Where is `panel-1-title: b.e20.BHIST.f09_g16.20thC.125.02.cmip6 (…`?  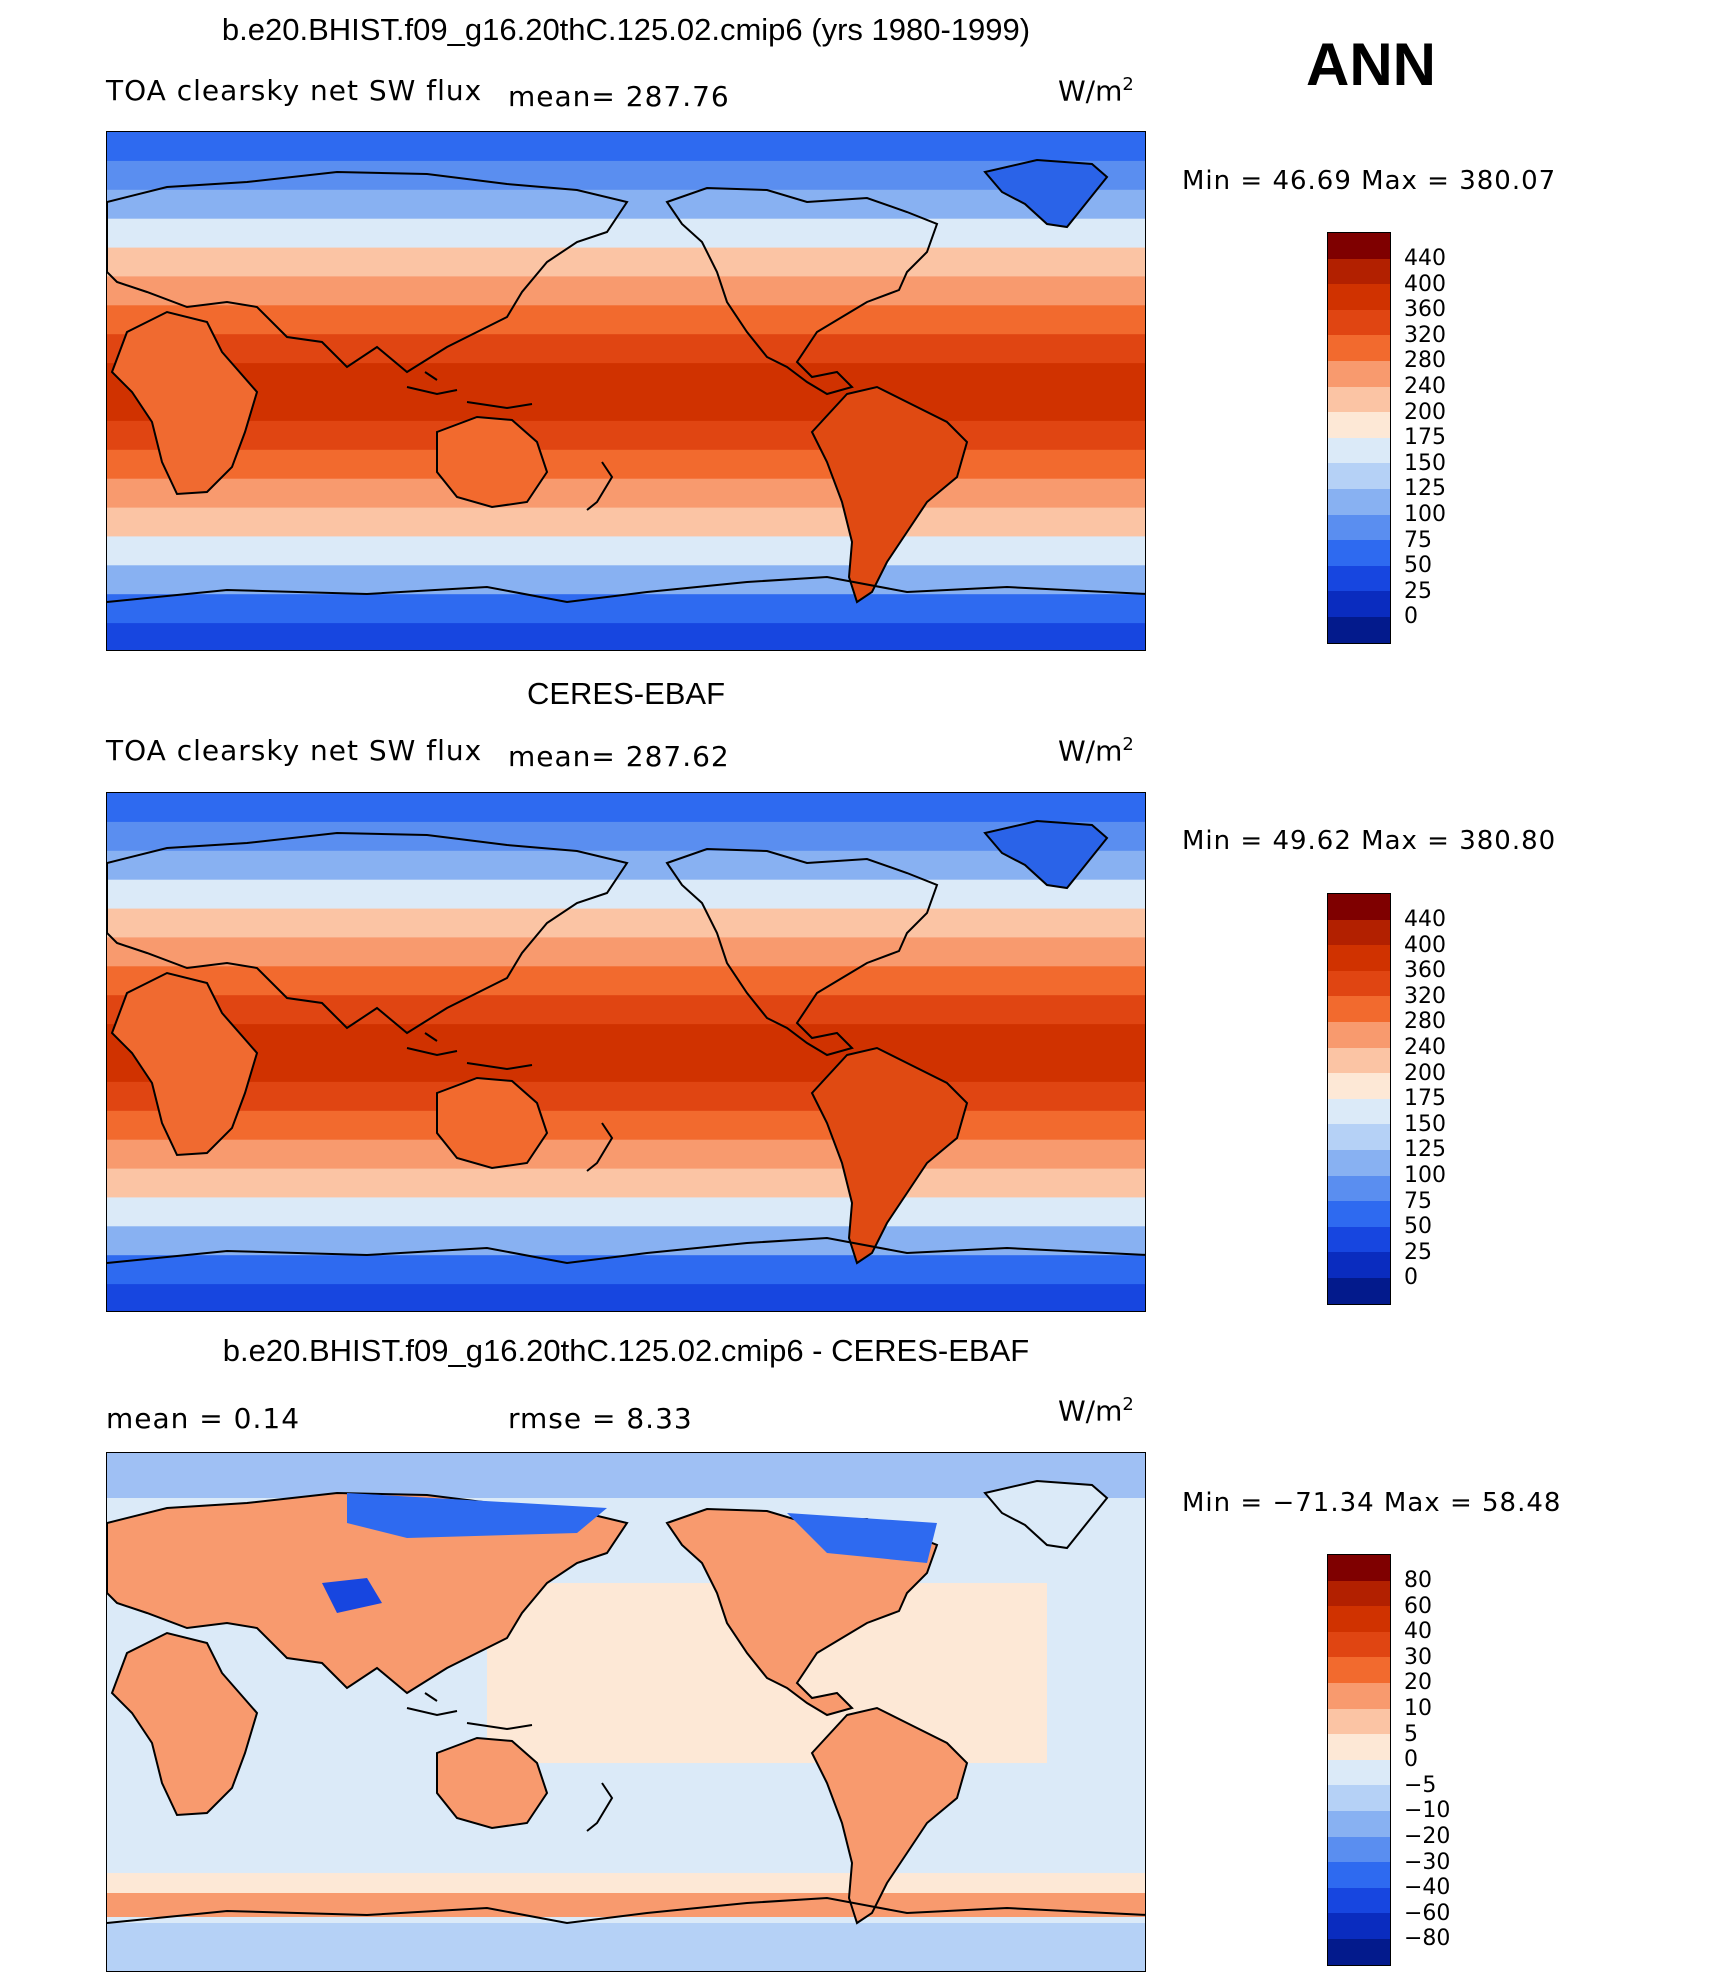 panel-1-title: b.e20.BHIST.f09_g16.20thC.125.02.cmip6 (… is located at coordinates (626, 29).